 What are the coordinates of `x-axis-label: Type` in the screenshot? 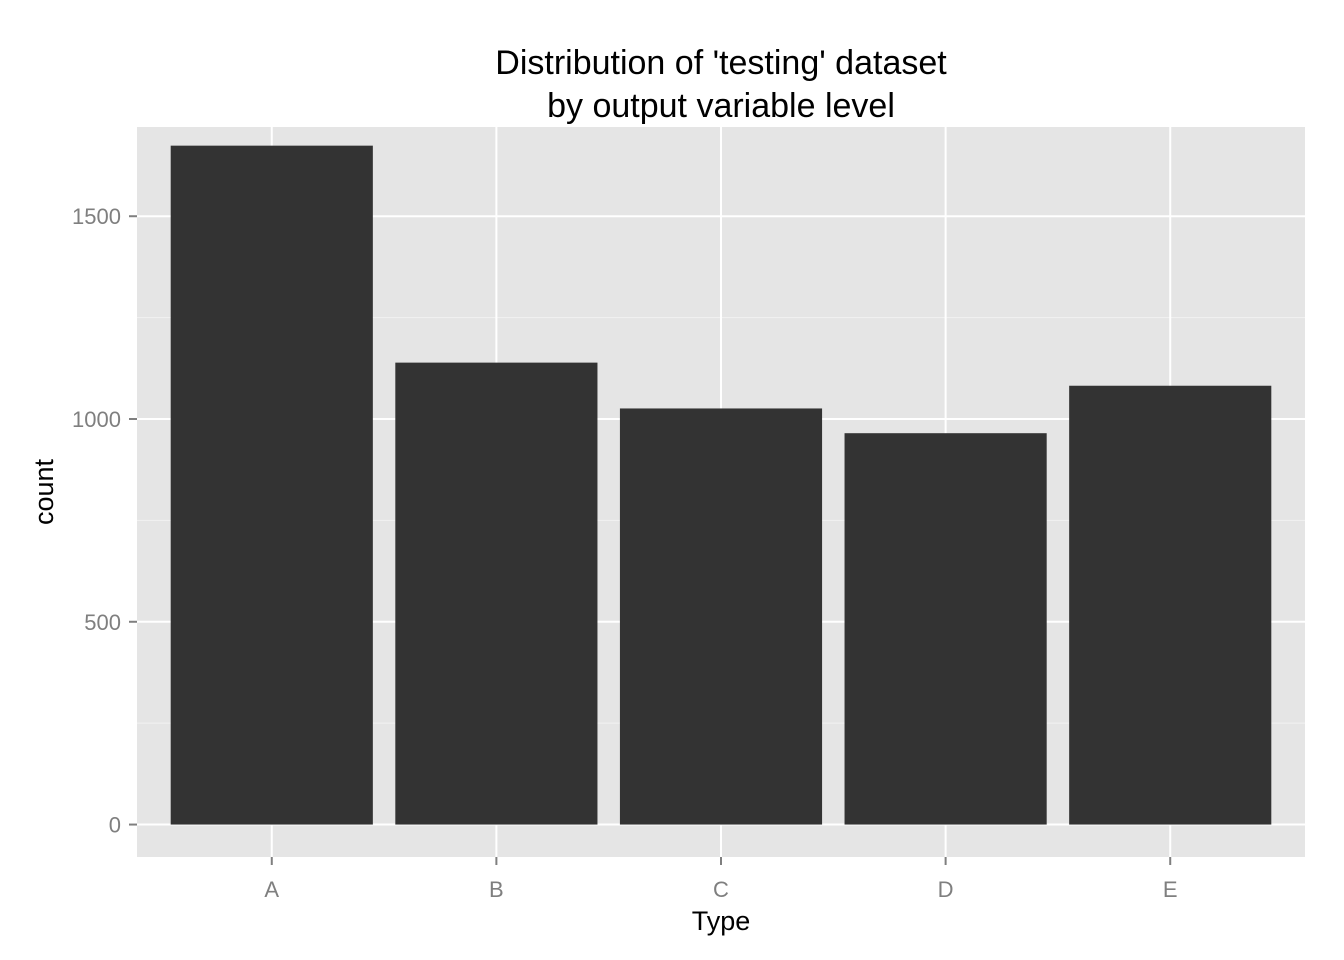 It's located at (721, 921).